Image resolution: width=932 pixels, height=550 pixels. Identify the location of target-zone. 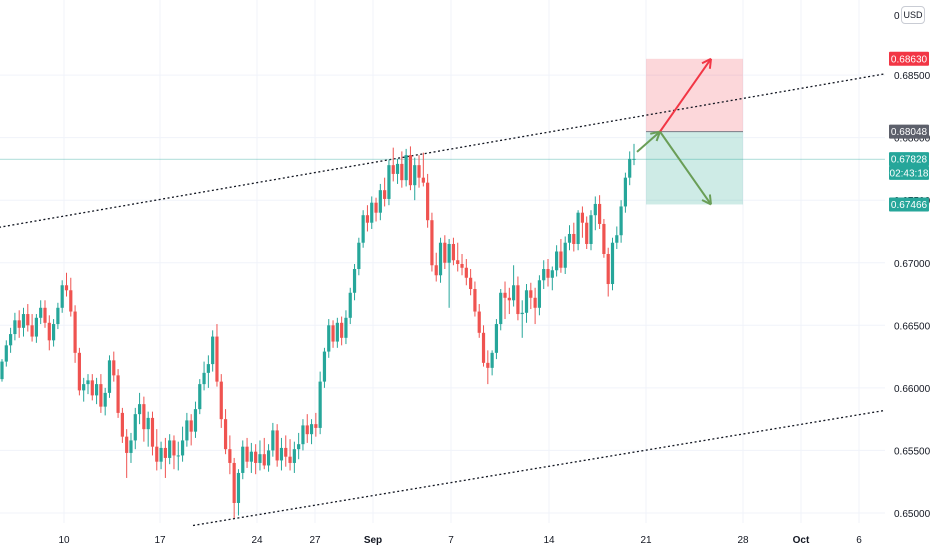
(694, 95).